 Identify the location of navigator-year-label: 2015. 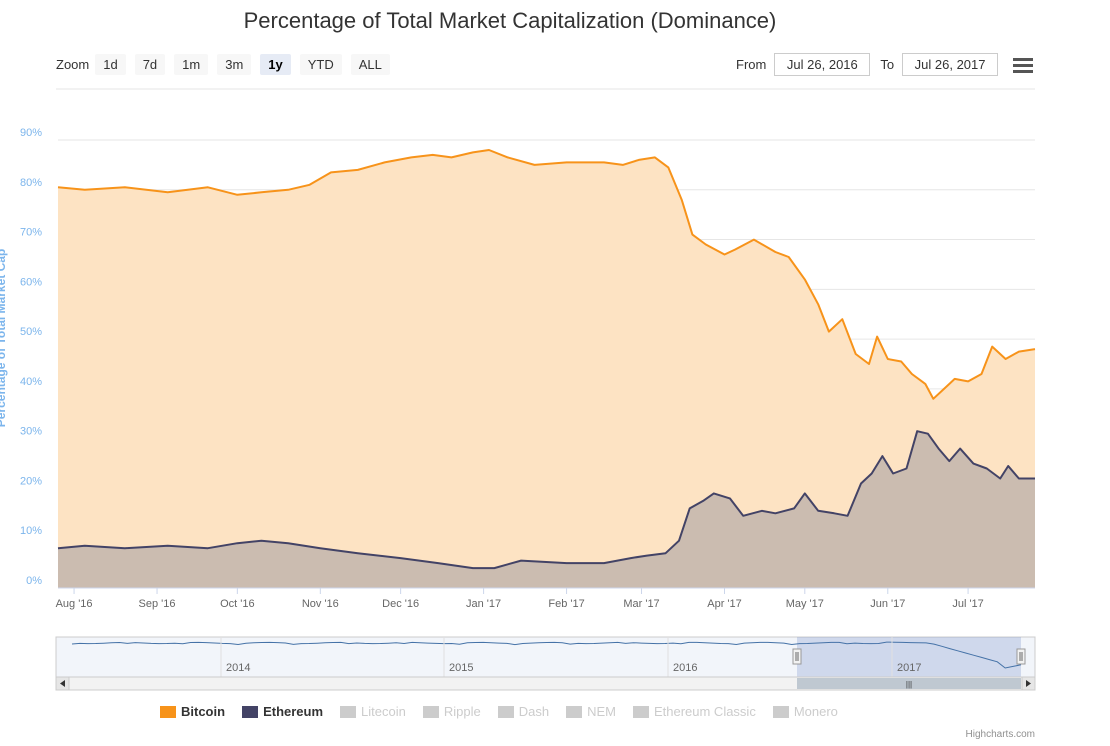
(461, 668).